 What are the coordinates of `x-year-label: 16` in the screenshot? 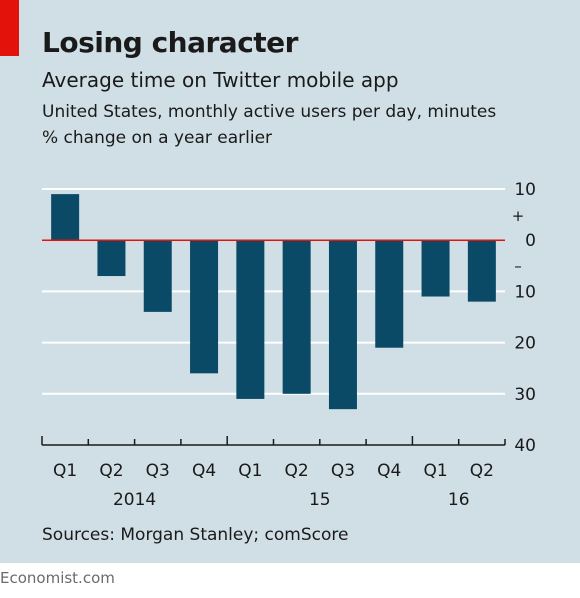 It's located at (459, 500).